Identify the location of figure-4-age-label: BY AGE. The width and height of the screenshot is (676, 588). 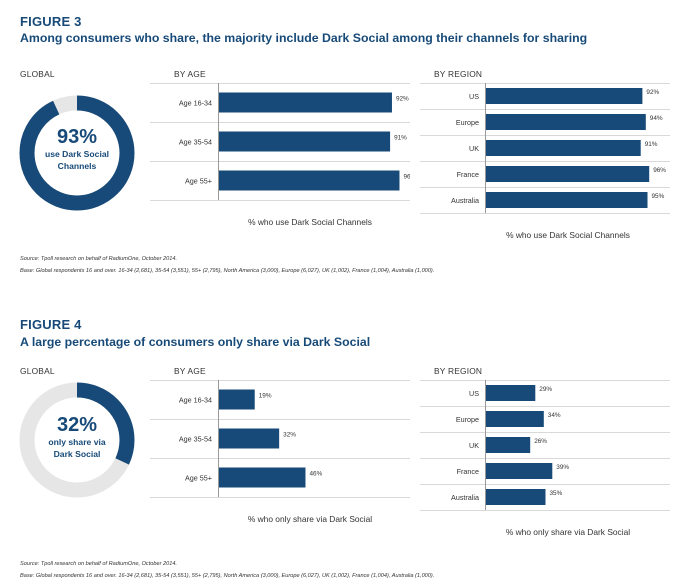
(190, 371).